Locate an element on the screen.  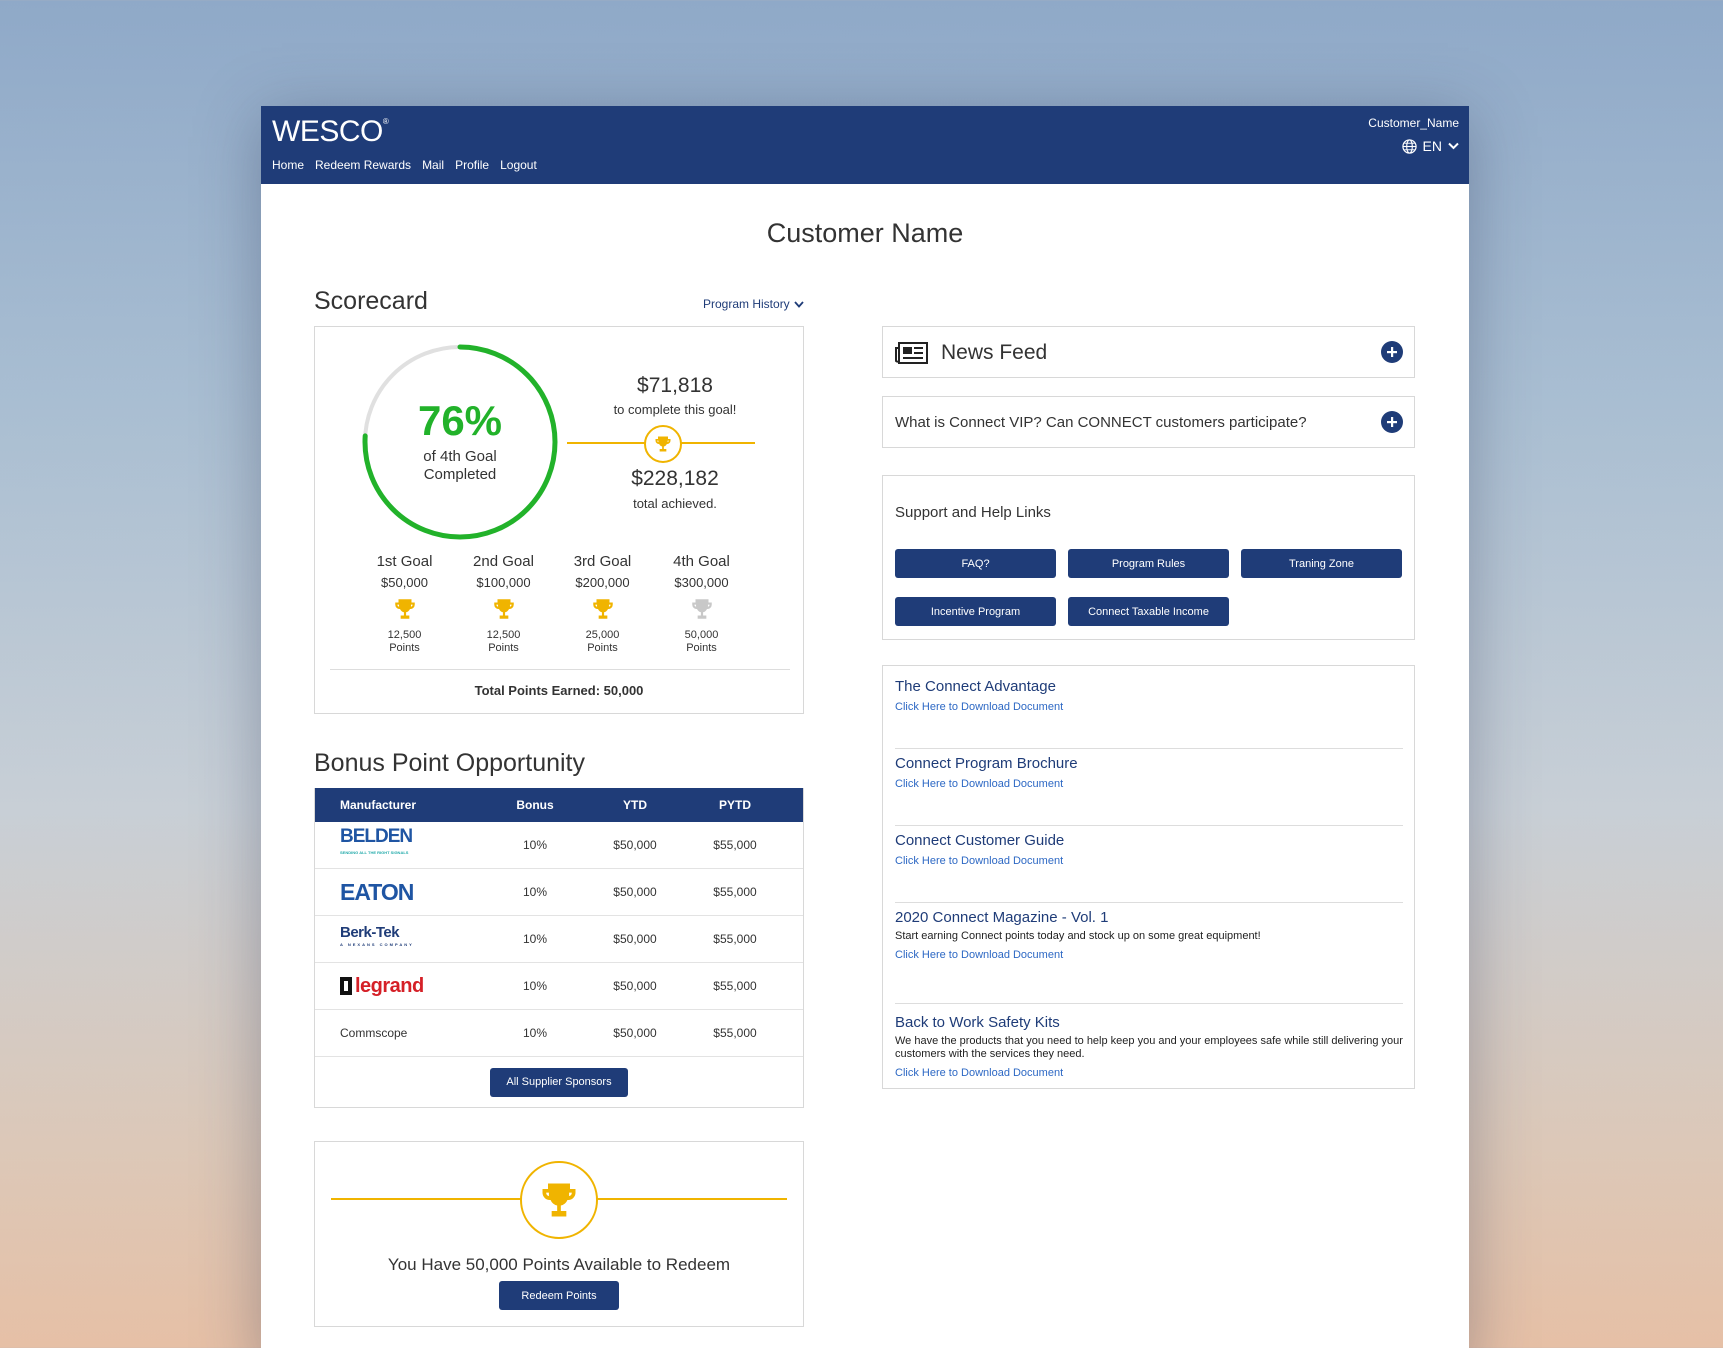
news-feed-panel: News Feed is located at coordinates (1148, 352).